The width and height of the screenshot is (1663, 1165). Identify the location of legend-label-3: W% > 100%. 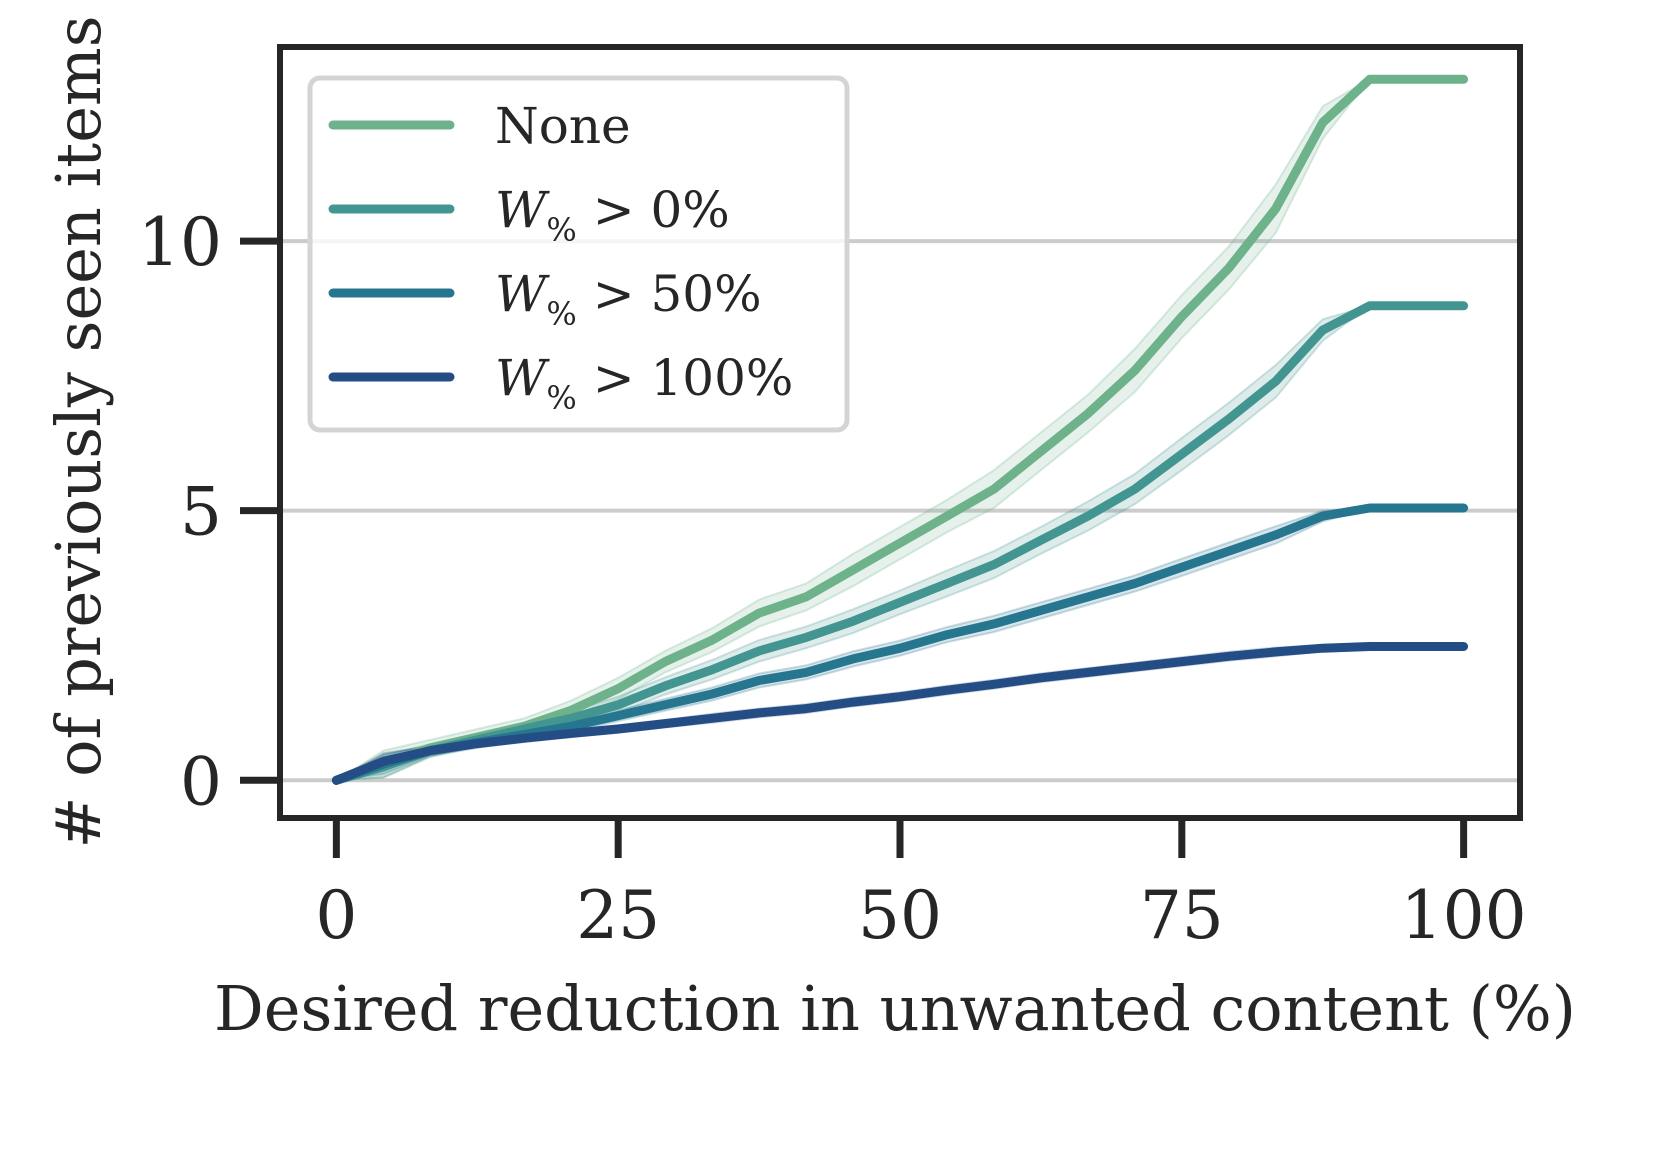
(644, 383).